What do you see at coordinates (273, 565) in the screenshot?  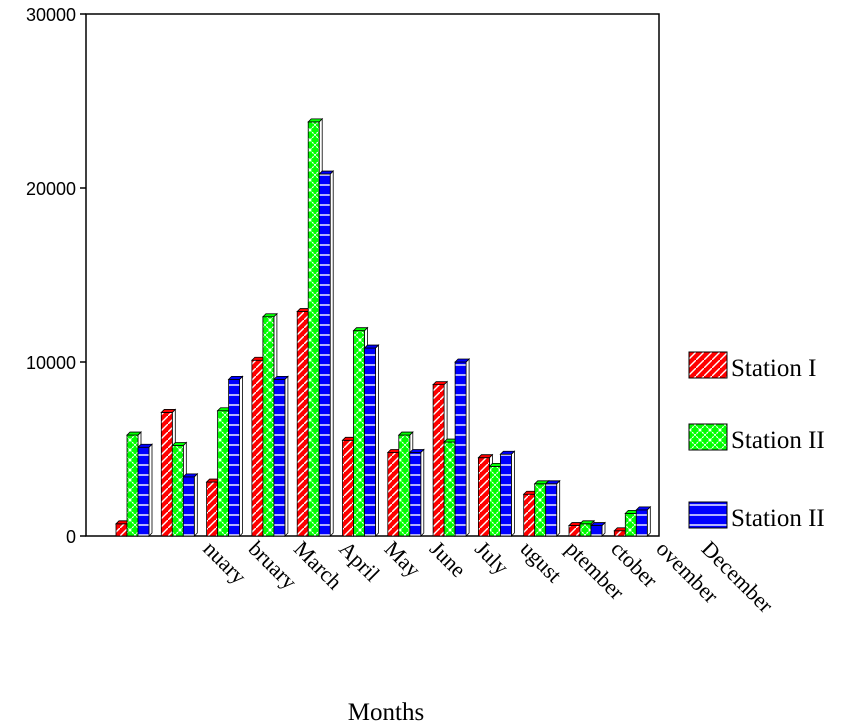 I see `x-tick-label: bruary` at bounding box center [273, 565].